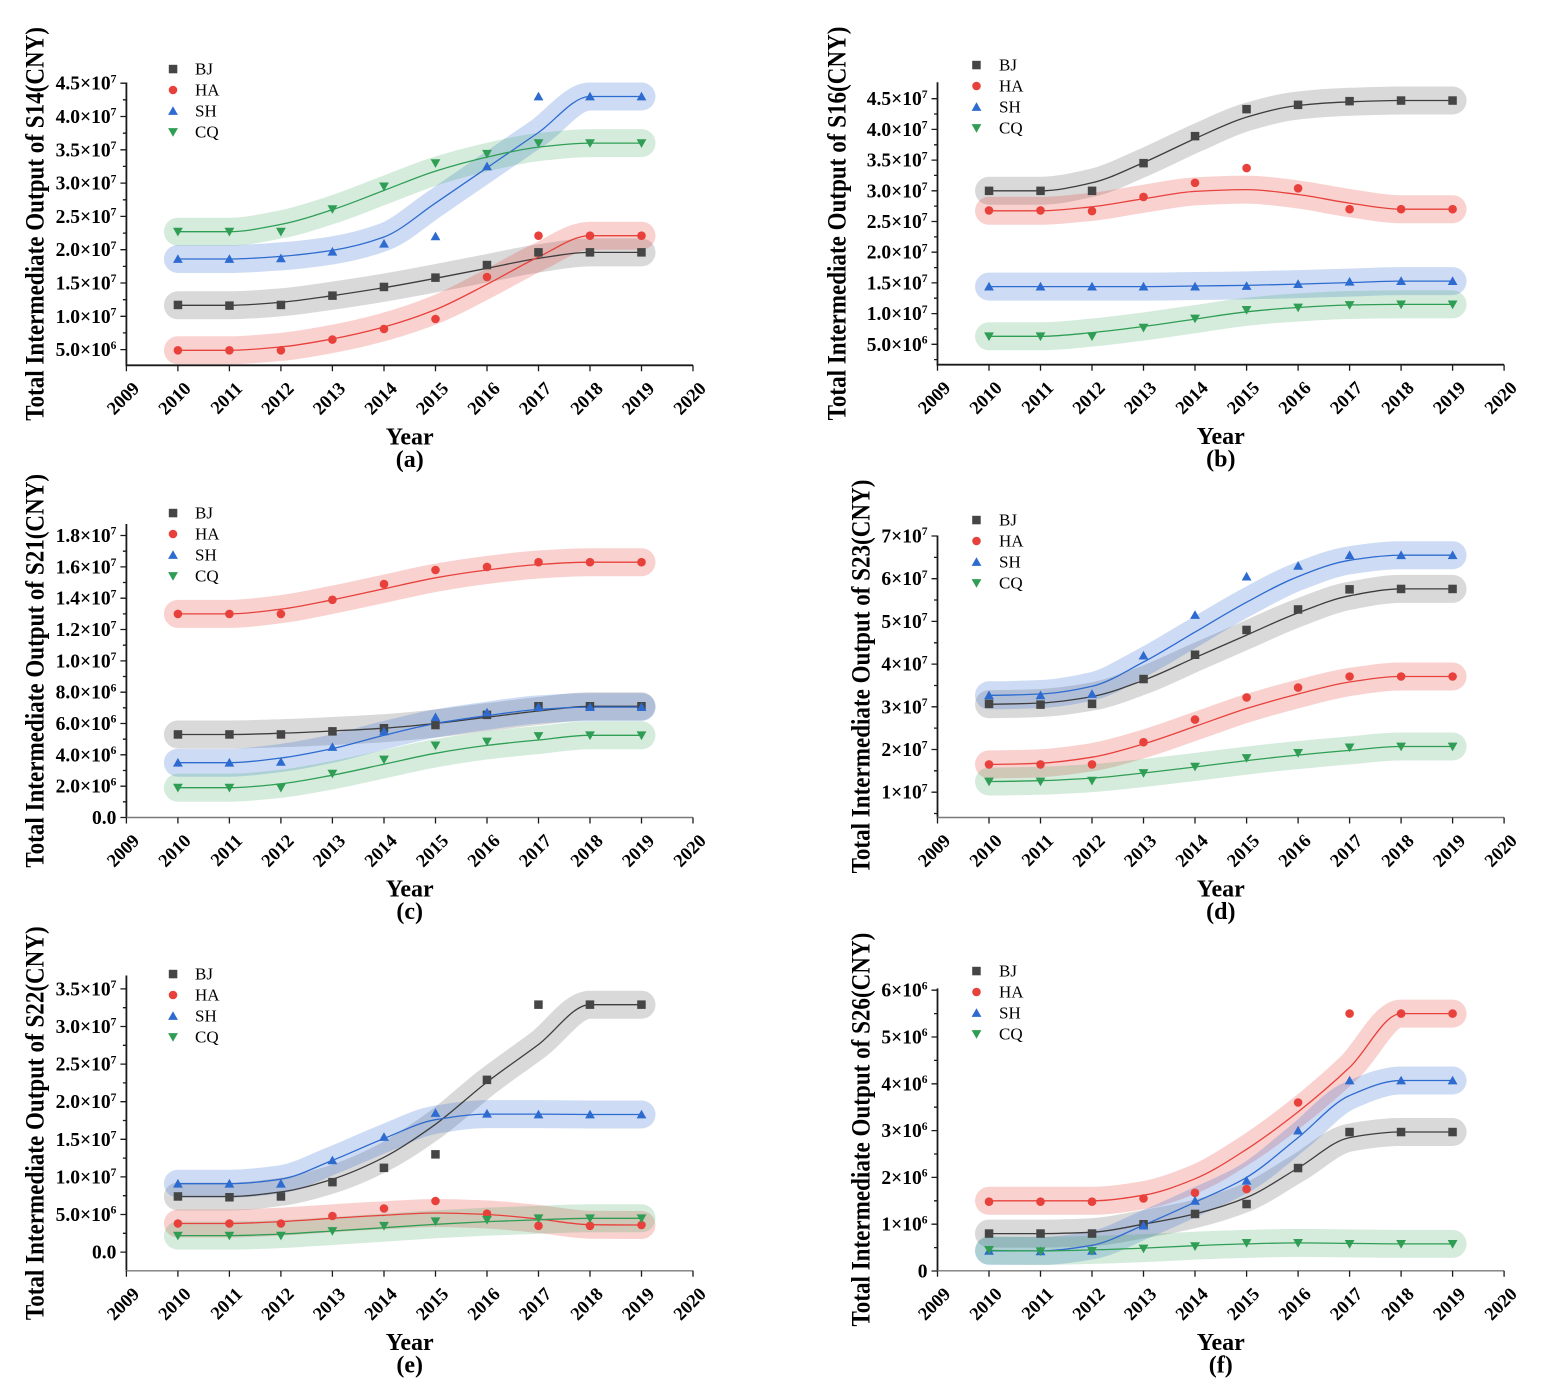  What do you see at coordinates (35, 1123) in the screenshot?
I see `svg-text:Total Intermediate Output of S: Total Intermediate Output of S22(CNY)` at bounding box center [35, 1123].